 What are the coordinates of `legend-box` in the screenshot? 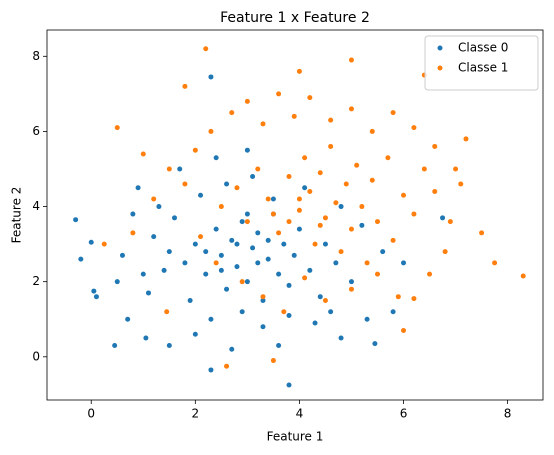 It's located at (481, 63).